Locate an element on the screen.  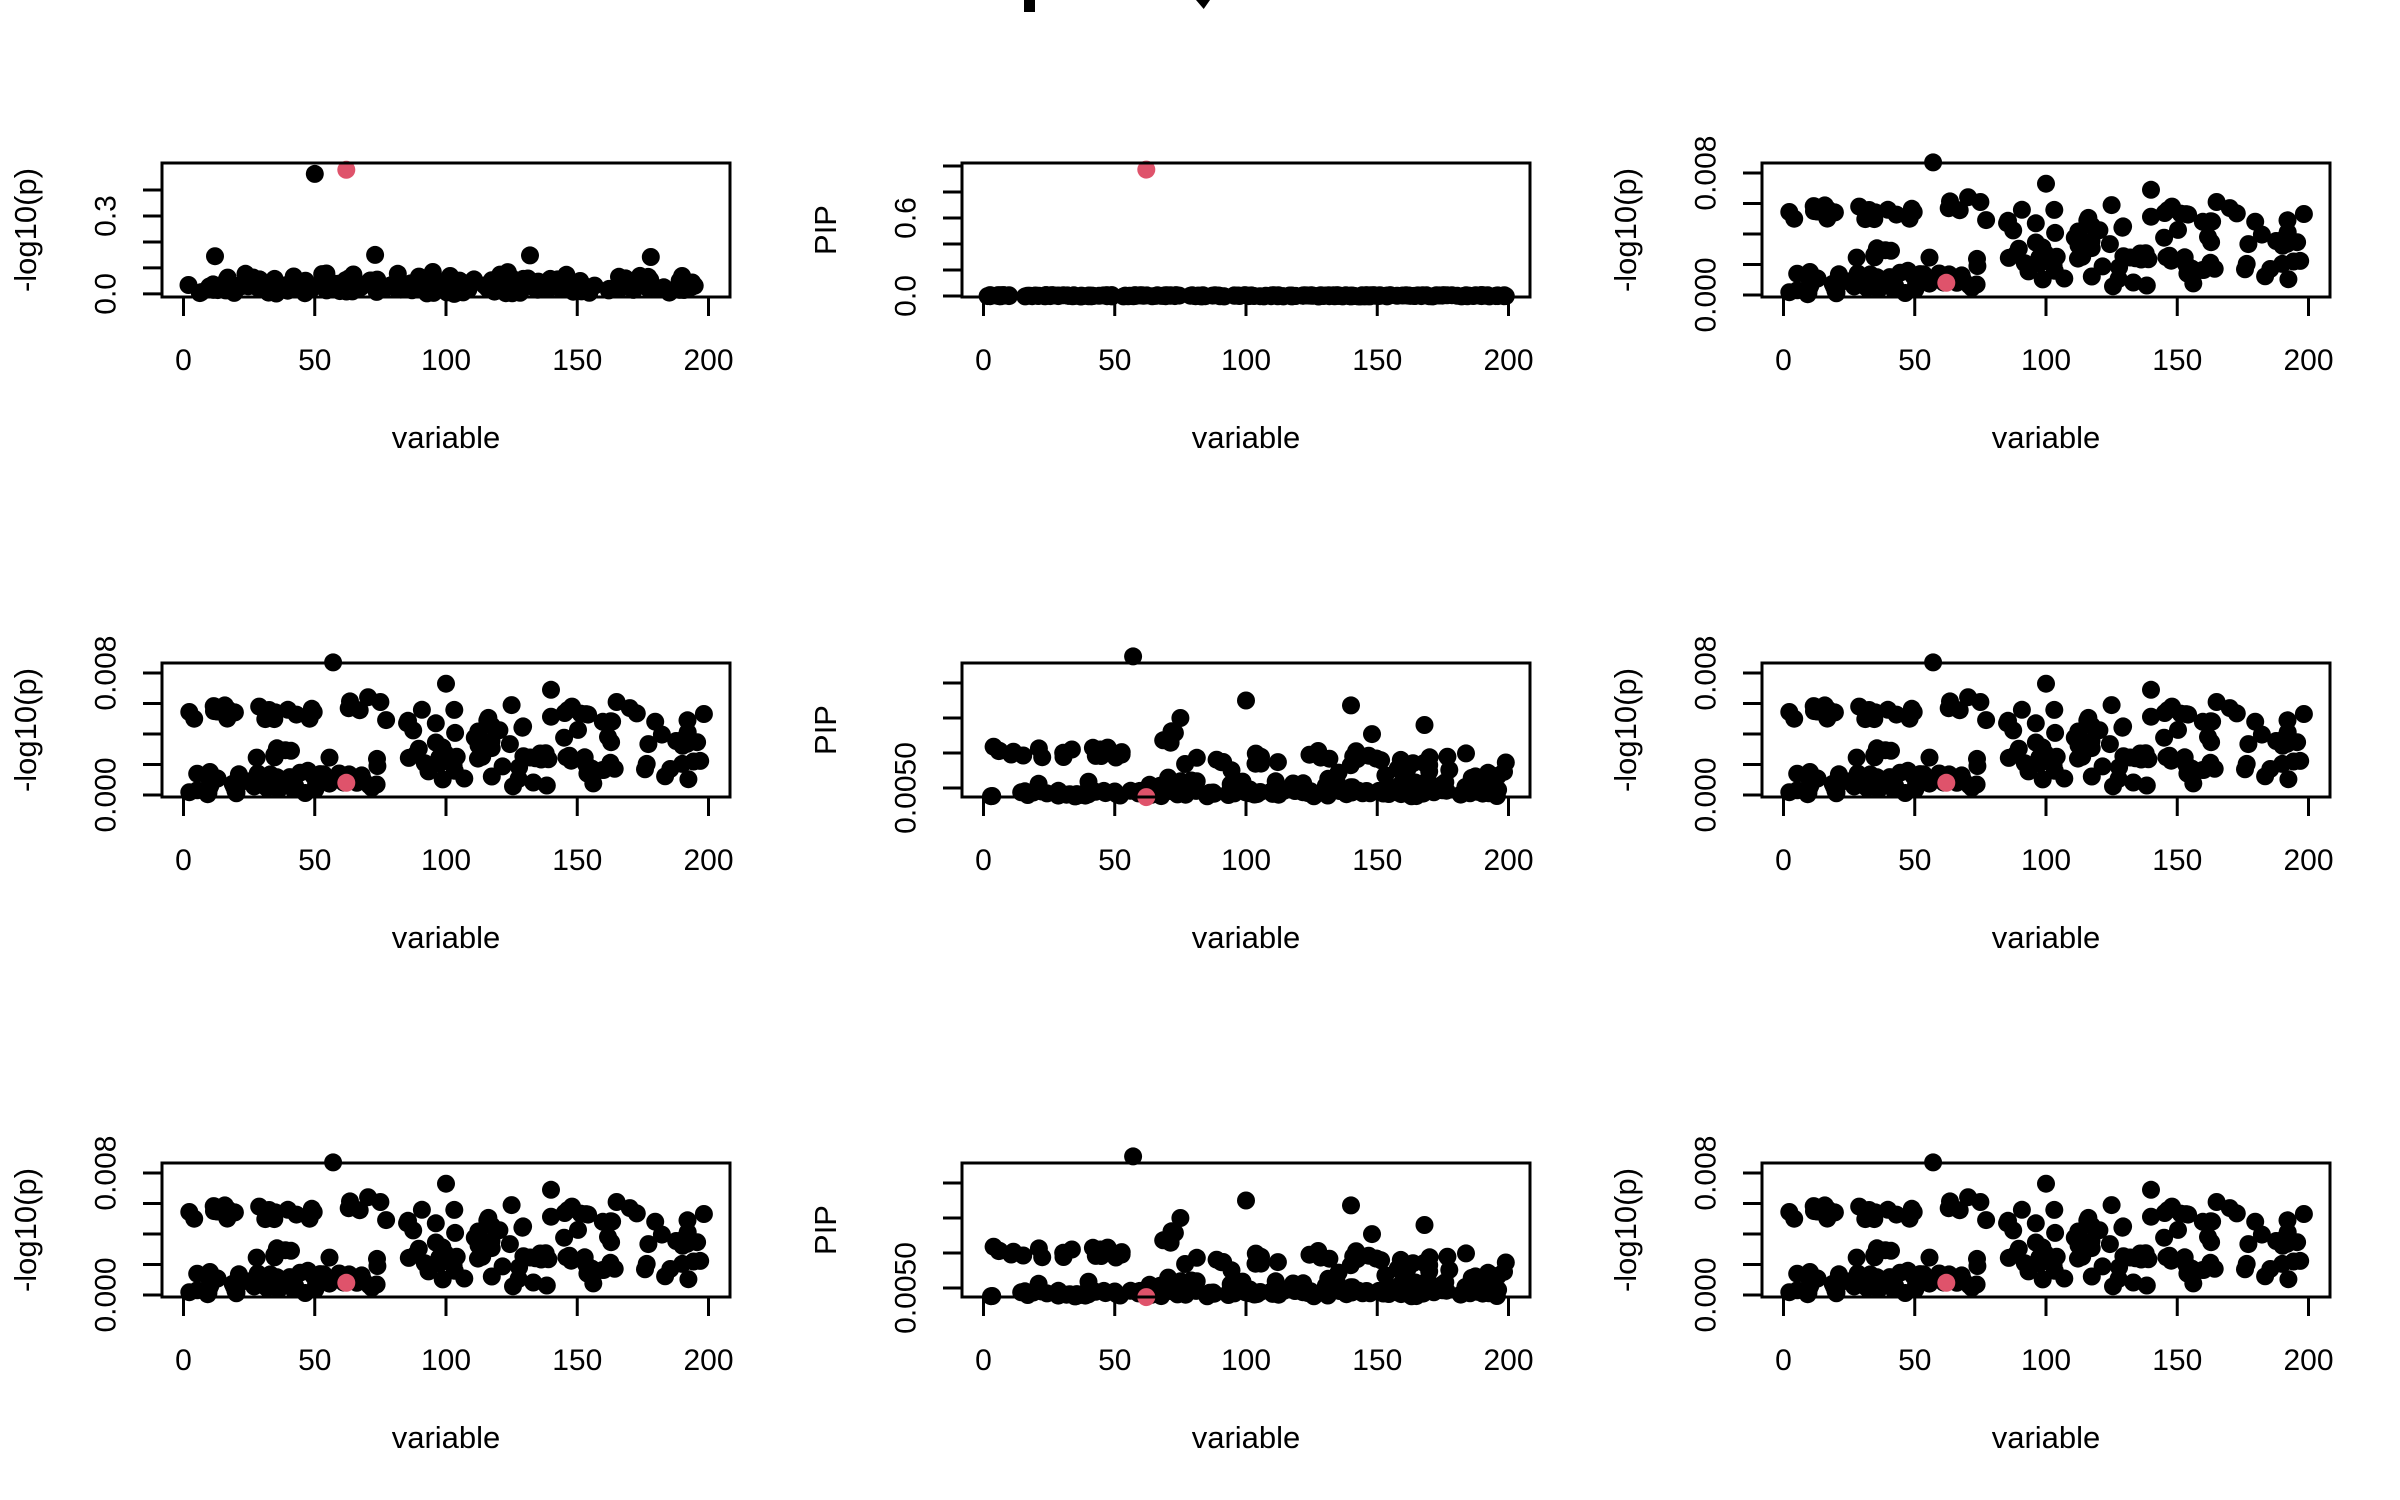
highlight-point is located at coordinates (1946, 782).